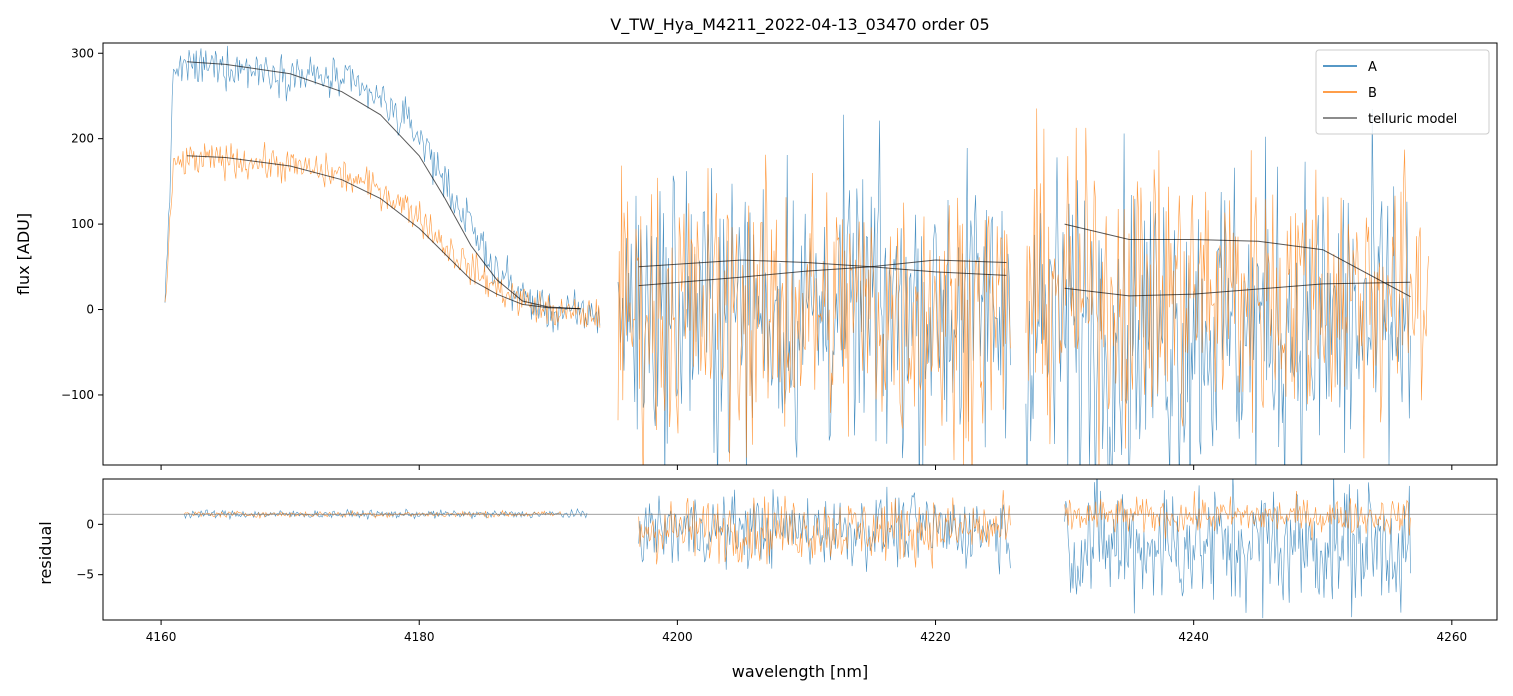 The height and width of the screenshot is (696, 1513). What do you see at coordinates (85, 575) in the screenshot?
I see `y-tick-label: −5` at bounding box center [85, 575].